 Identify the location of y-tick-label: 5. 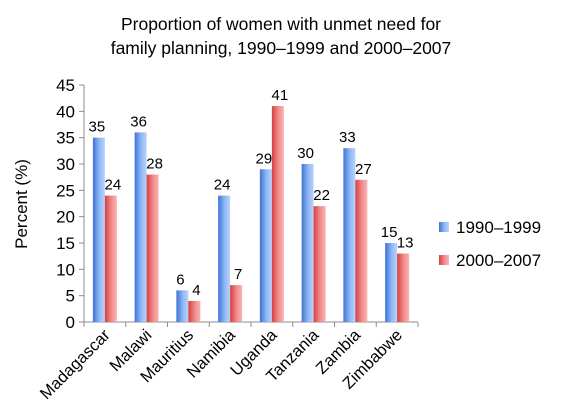
(70, 296).